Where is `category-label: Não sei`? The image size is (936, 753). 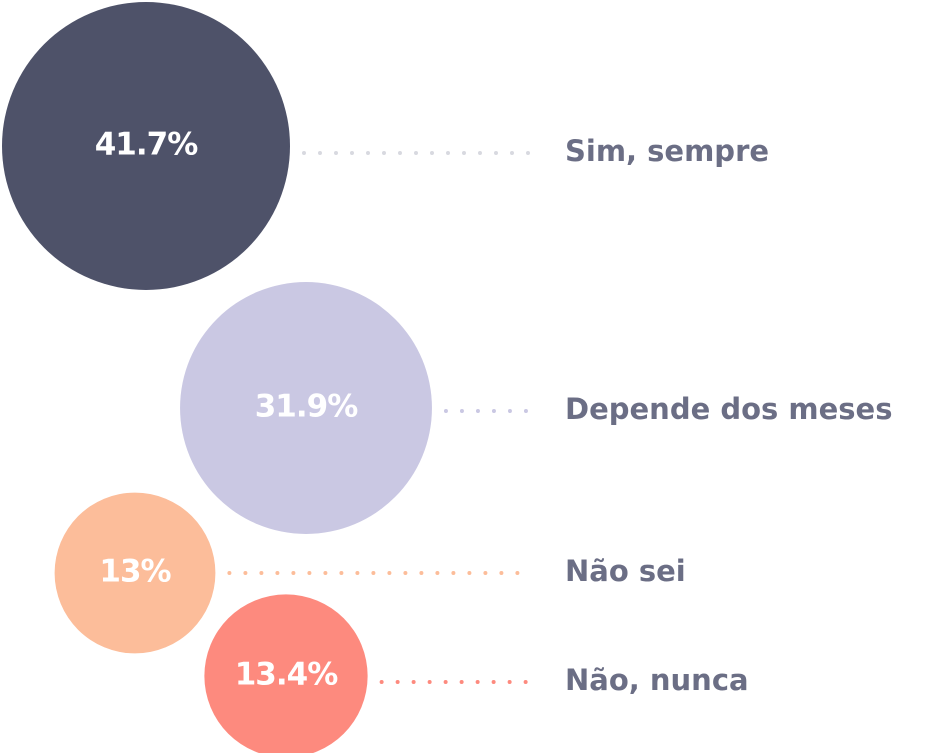 category-label: Não sei is located at coordinates (625, 571).